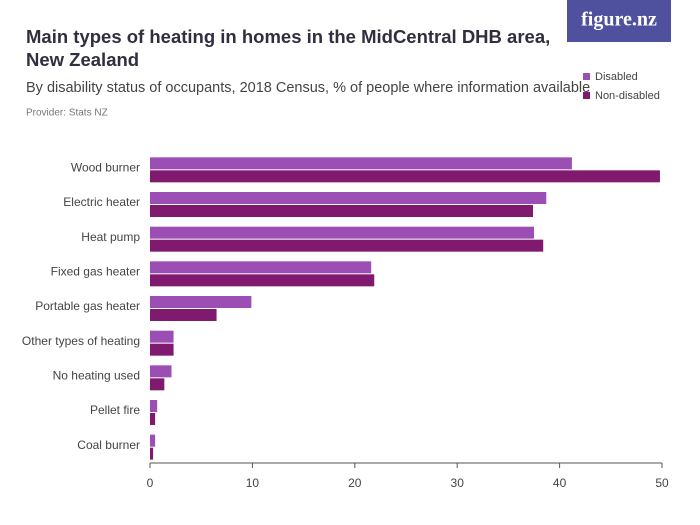  What do you see at coordinates (662, 483) in the screenshot?
I see `x-tick-label: 50` at bounding box center [662, 483].